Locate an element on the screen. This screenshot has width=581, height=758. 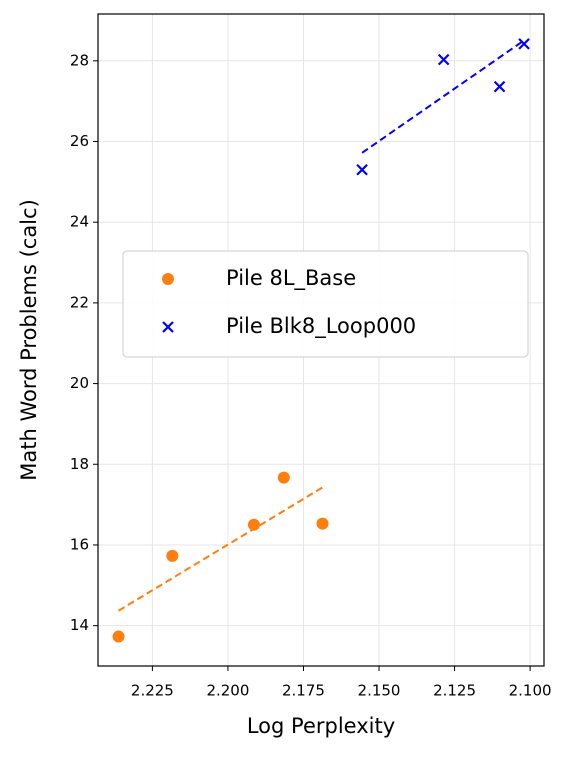
y-tick-label: 16 is located at coordinates (79, 544).